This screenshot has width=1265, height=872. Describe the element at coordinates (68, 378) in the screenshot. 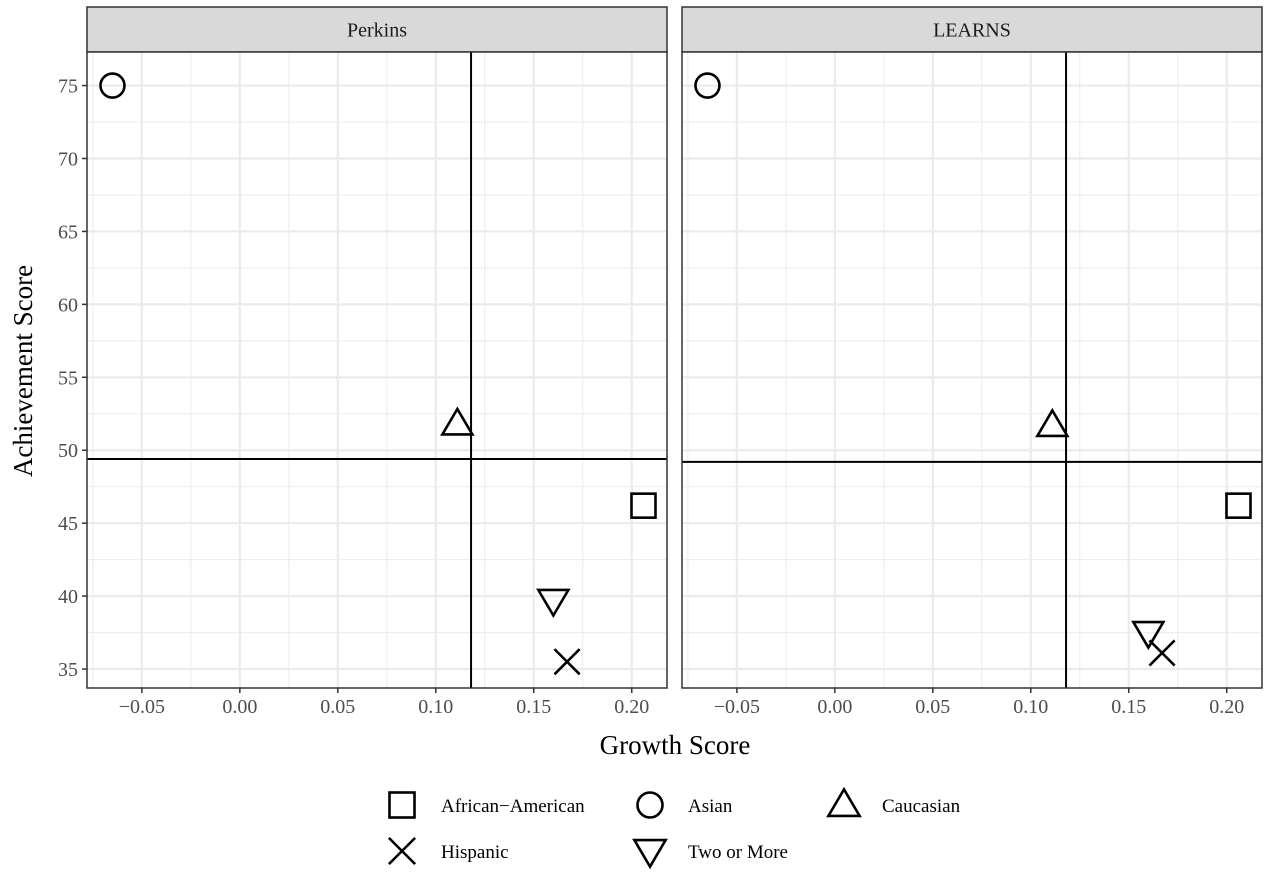

I see `y-tick-label: 55` at that location.